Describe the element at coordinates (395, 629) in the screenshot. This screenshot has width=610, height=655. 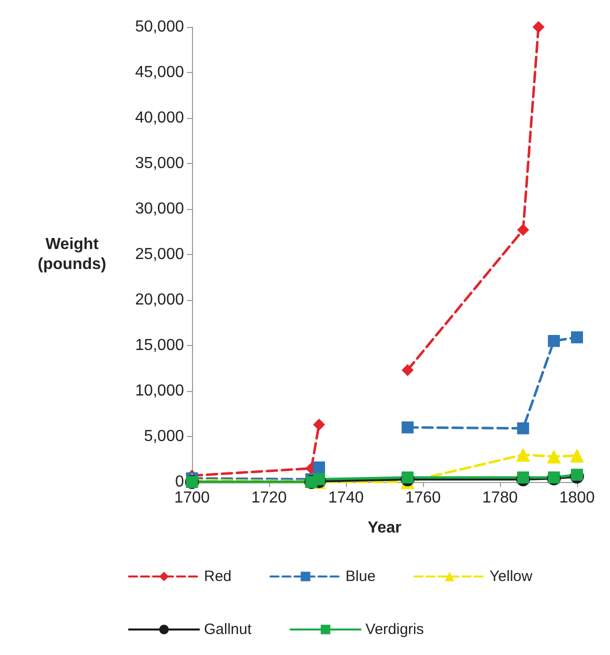
I see `legend-label: Verdigris` at that location.